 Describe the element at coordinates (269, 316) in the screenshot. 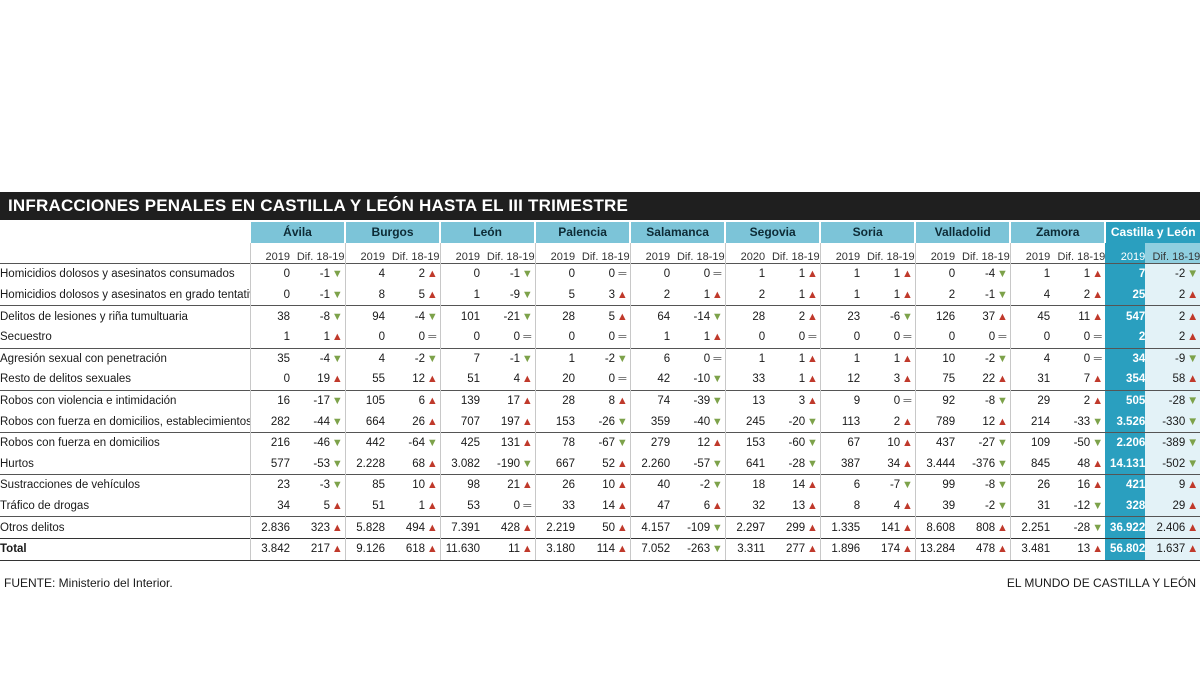

I see `value-cell: 38` at that location.